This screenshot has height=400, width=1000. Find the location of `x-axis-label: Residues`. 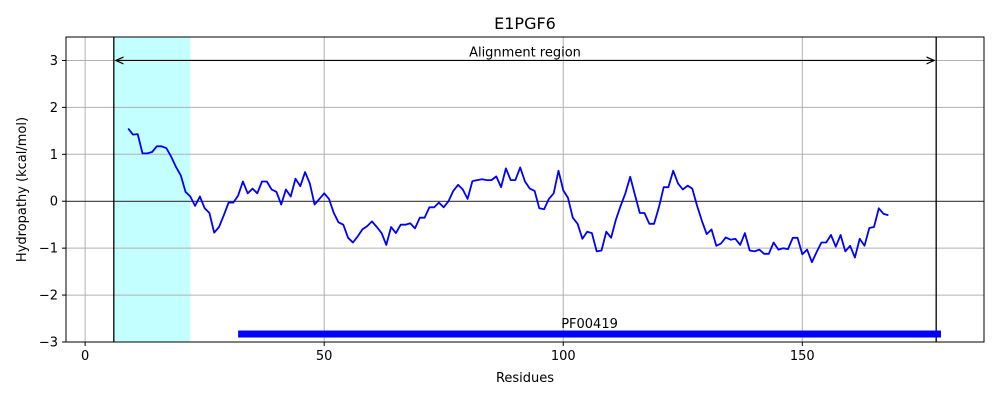

x-axis-label: Residues is located at coordinates (525, 378).